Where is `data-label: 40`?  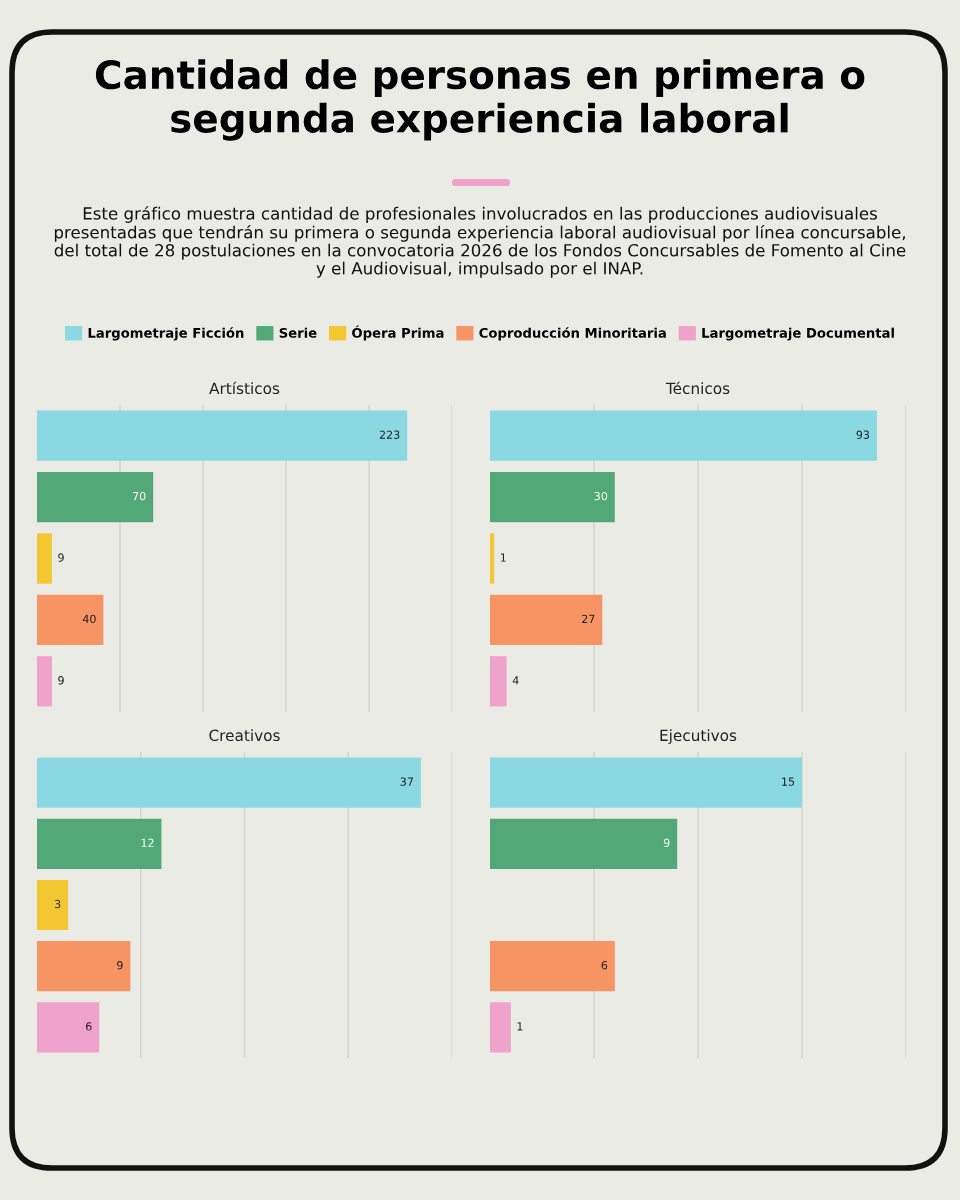 data-label: 40 is located at coordinates (89, 619).